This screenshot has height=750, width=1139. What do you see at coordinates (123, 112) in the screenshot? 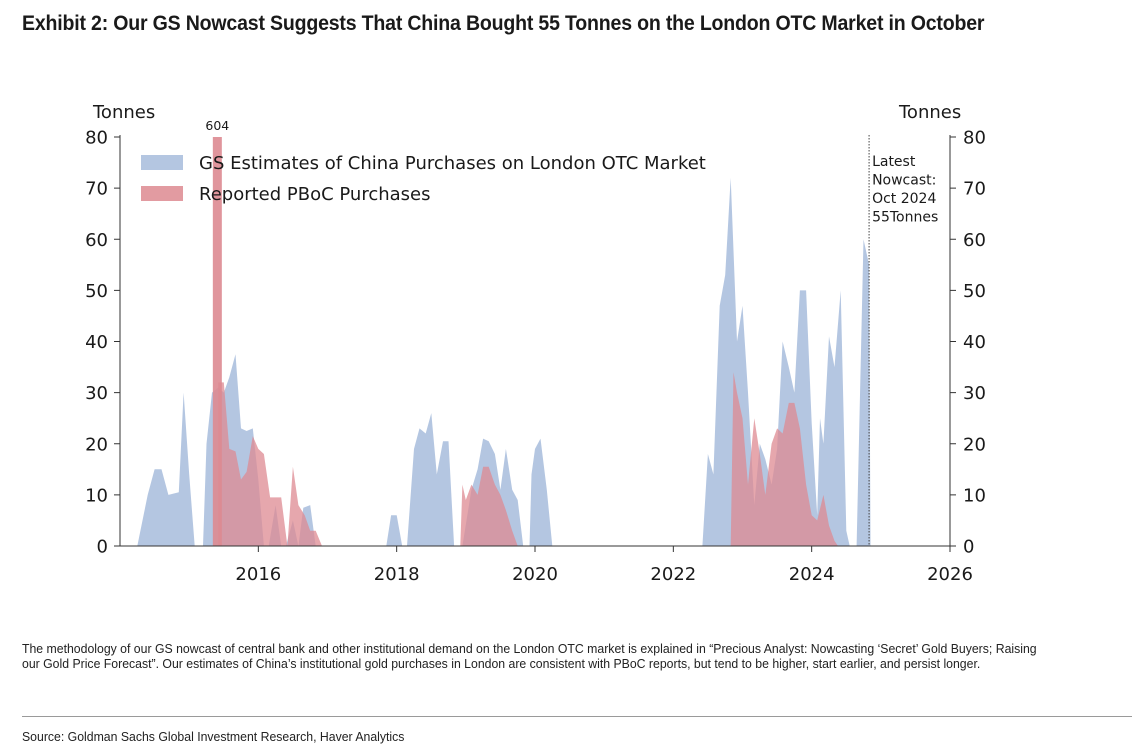
I see `y-axis-label-left: Tonnes` at bounding box center [123, 112].